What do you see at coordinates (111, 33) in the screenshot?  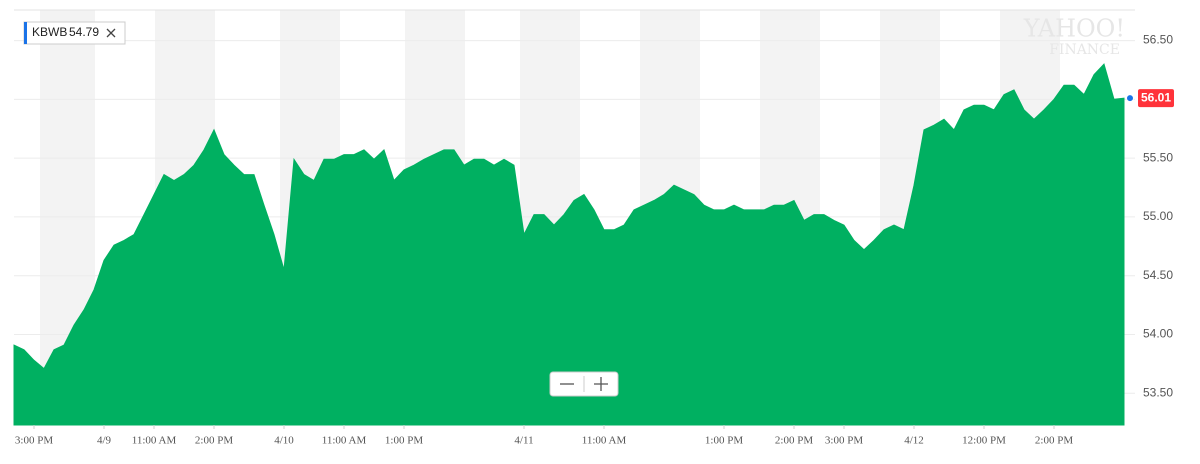 I see `legend-close` at bounding box center [111, 33].